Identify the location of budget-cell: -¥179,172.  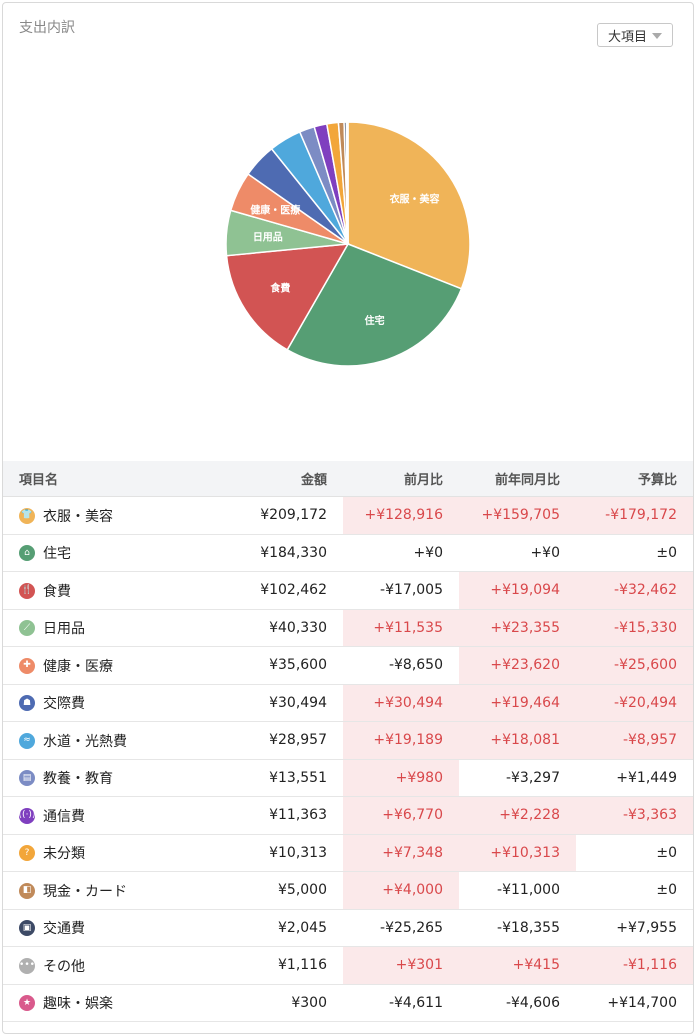
(634, 516).